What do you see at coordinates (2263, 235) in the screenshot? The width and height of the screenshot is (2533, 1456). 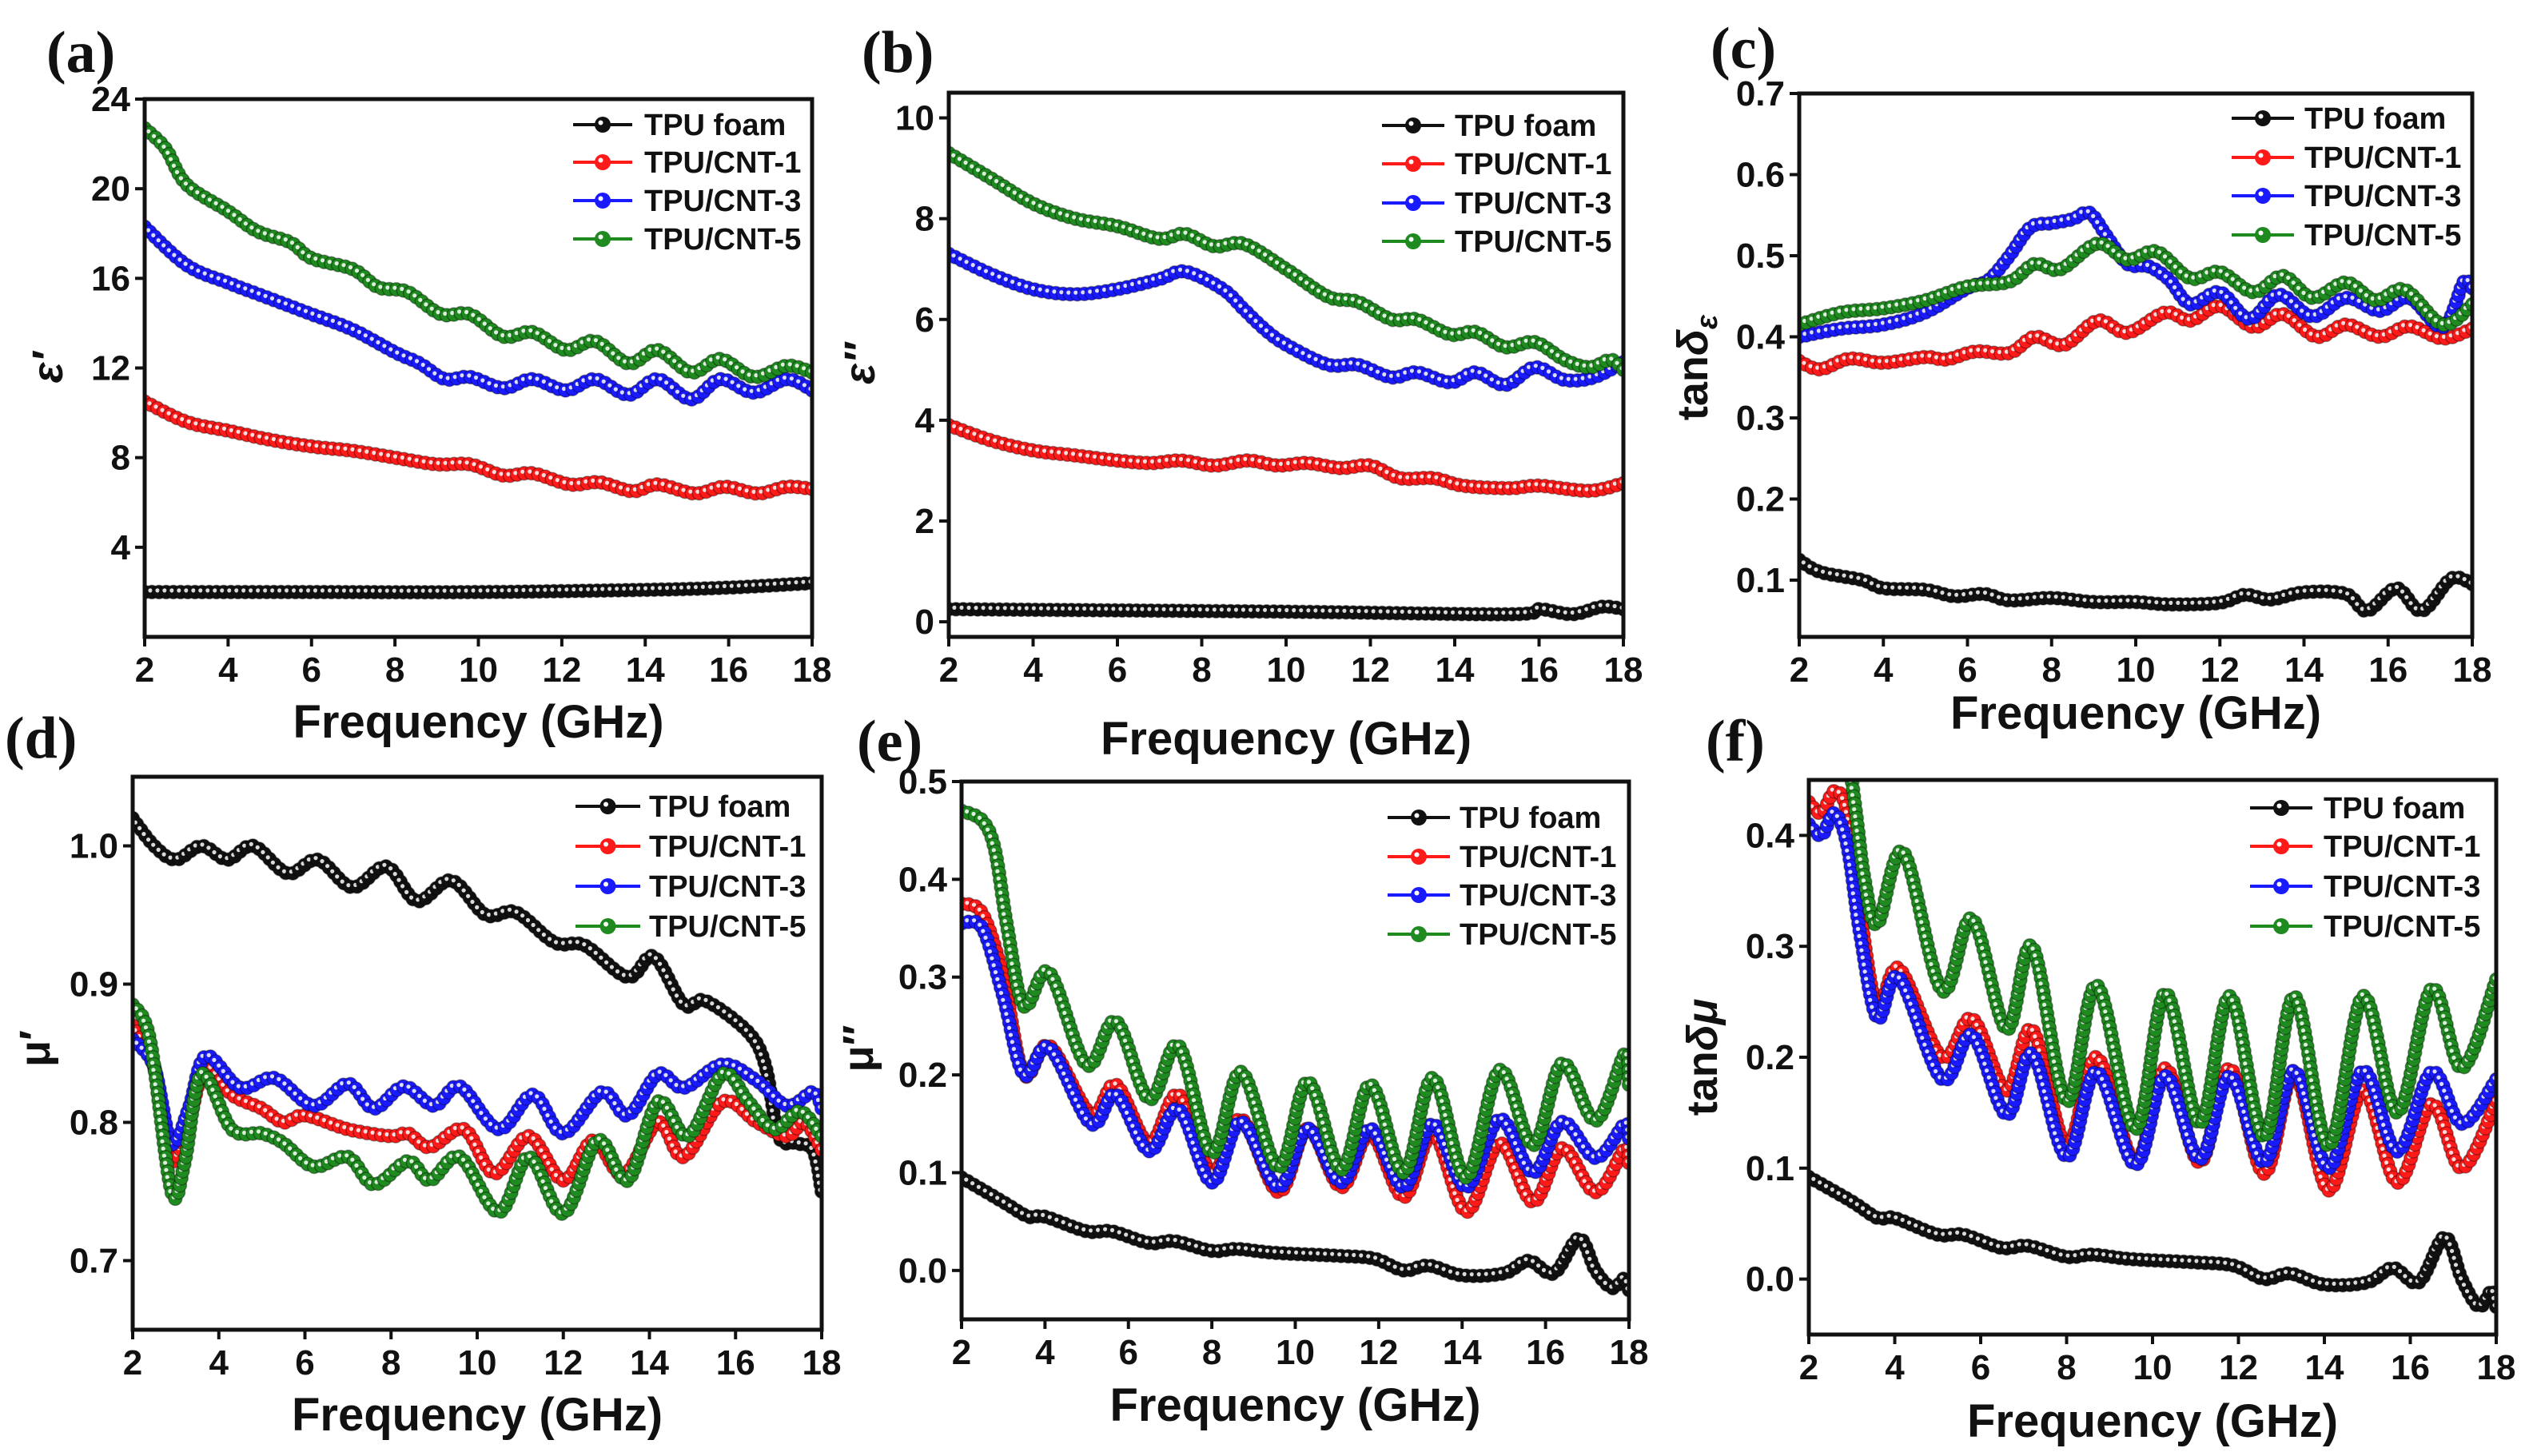 I see `legend-marker-icon` at bounding box center [2263, 235].